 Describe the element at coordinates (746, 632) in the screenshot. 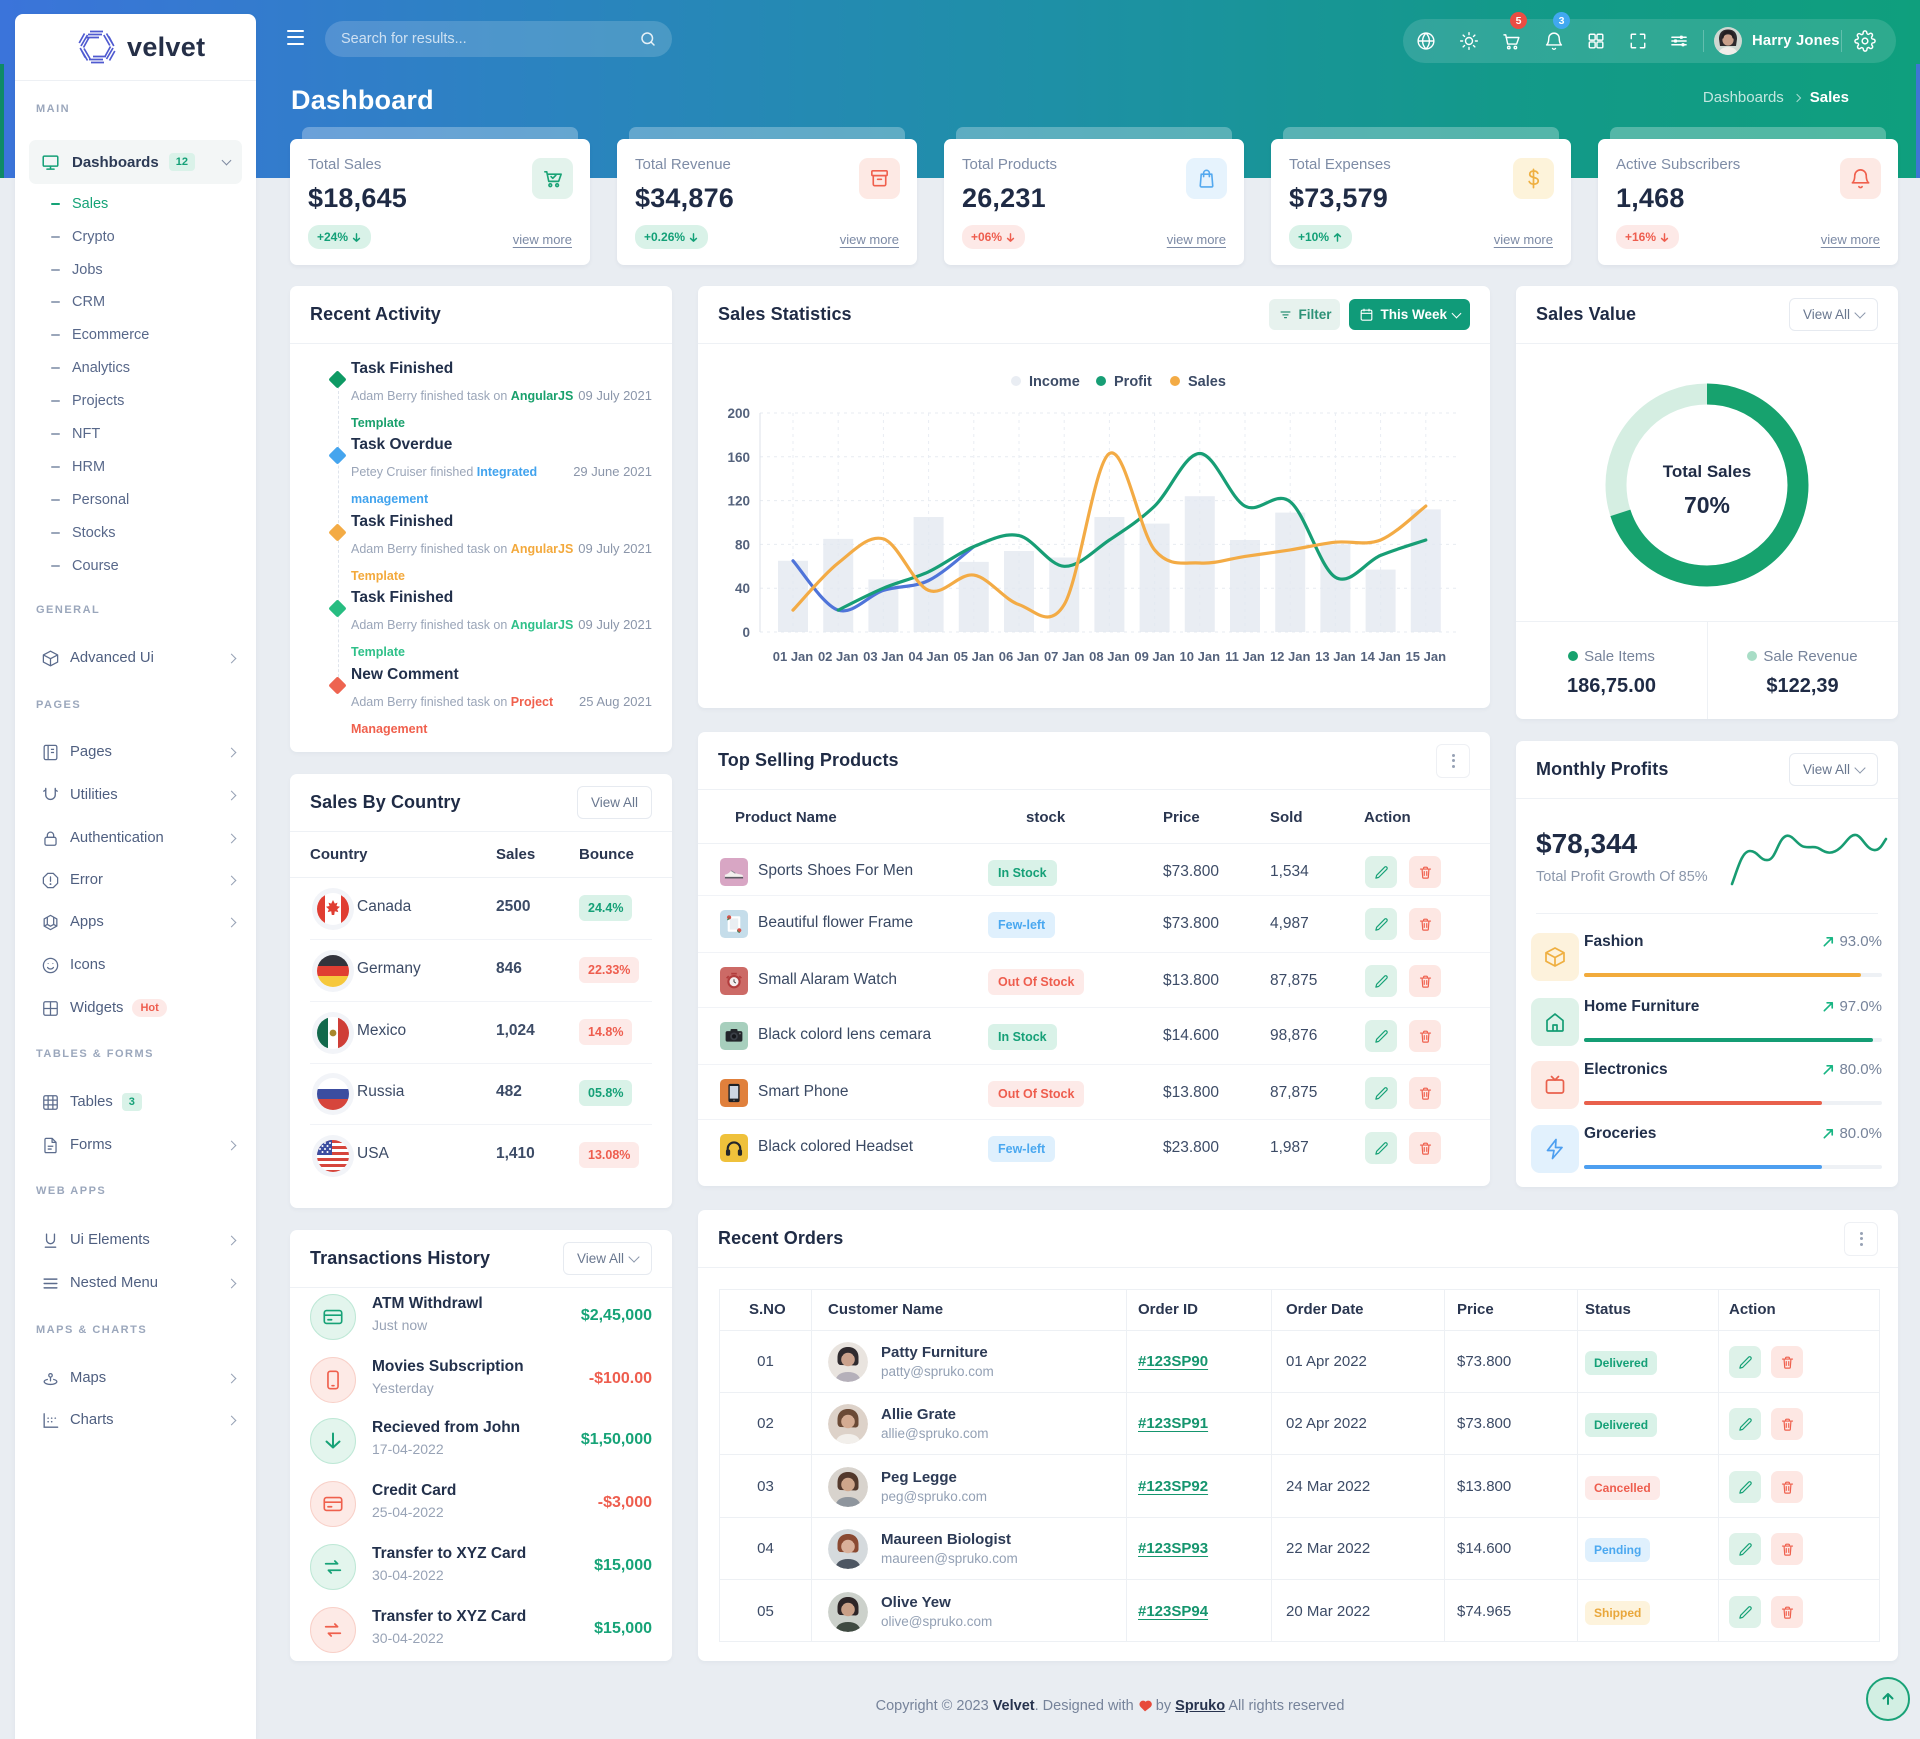

I see `svg-text: 0` at that location.